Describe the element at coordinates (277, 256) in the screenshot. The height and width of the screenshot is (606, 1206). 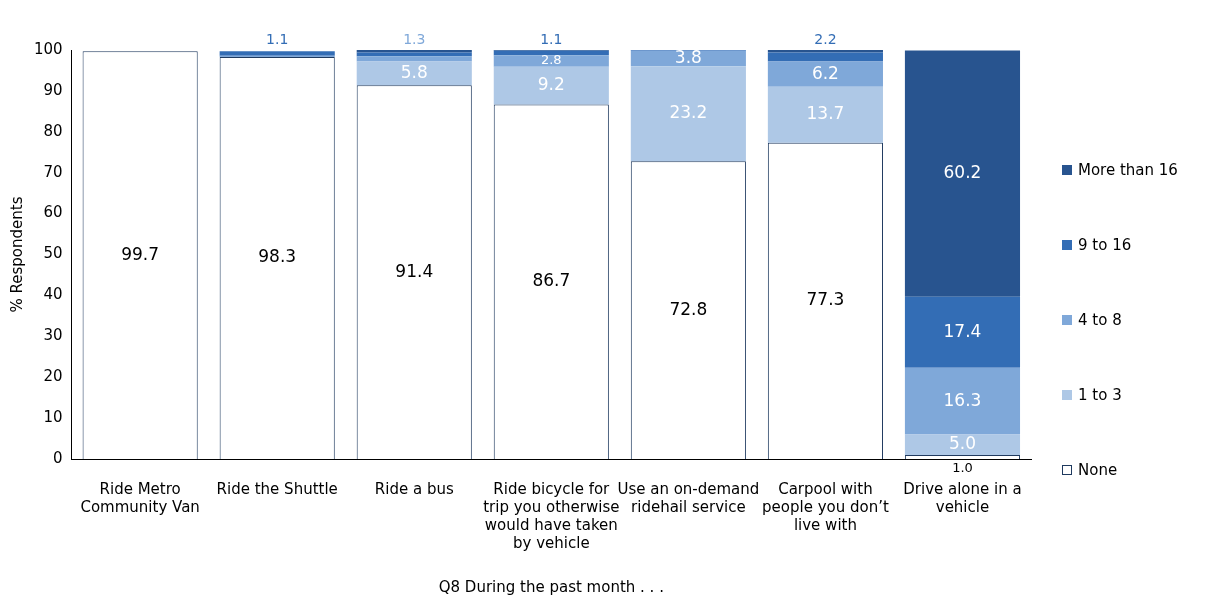
I see `data-label: 98.3` at that location.